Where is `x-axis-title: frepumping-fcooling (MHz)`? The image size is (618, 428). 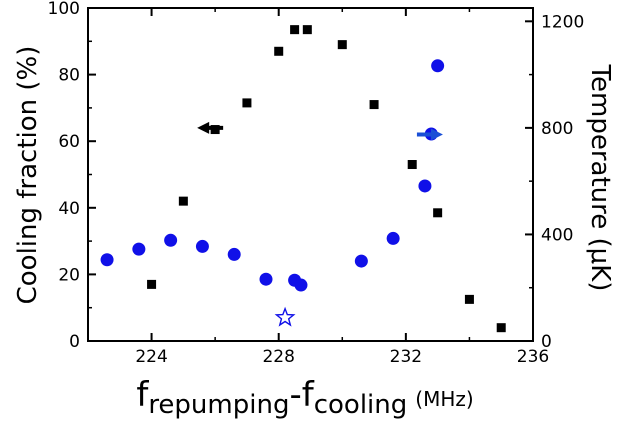
x-axis-title: frepumping-fcooling (MHz) is located at coordinates (304, 397).